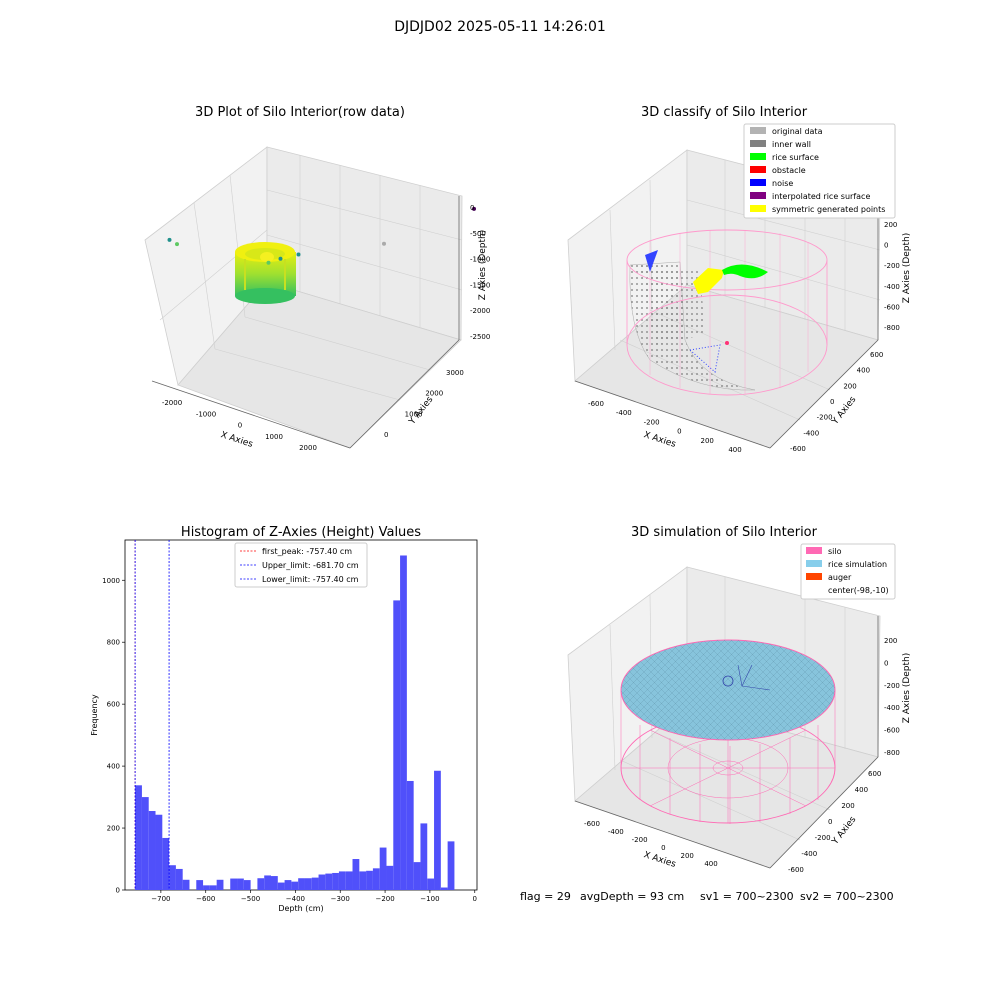 The image size is (1000, 1000). I want to click on simulation-silo-mesh, so click(728, 757).